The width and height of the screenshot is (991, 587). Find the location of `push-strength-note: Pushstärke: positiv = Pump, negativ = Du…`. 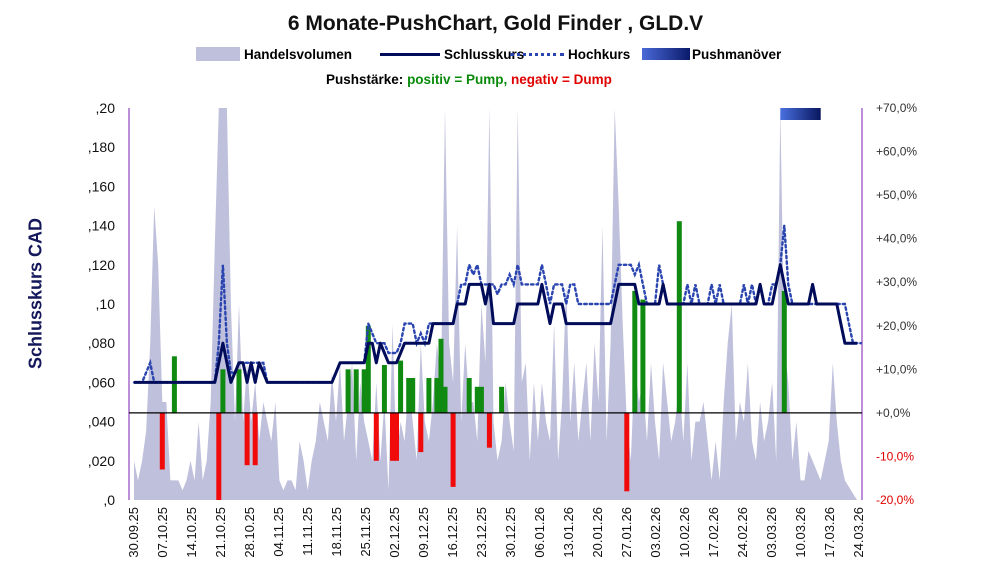

push-strength-note: Pushstärke: positiv = Pump, negativ = Du… is located at coordinates (469, 79).